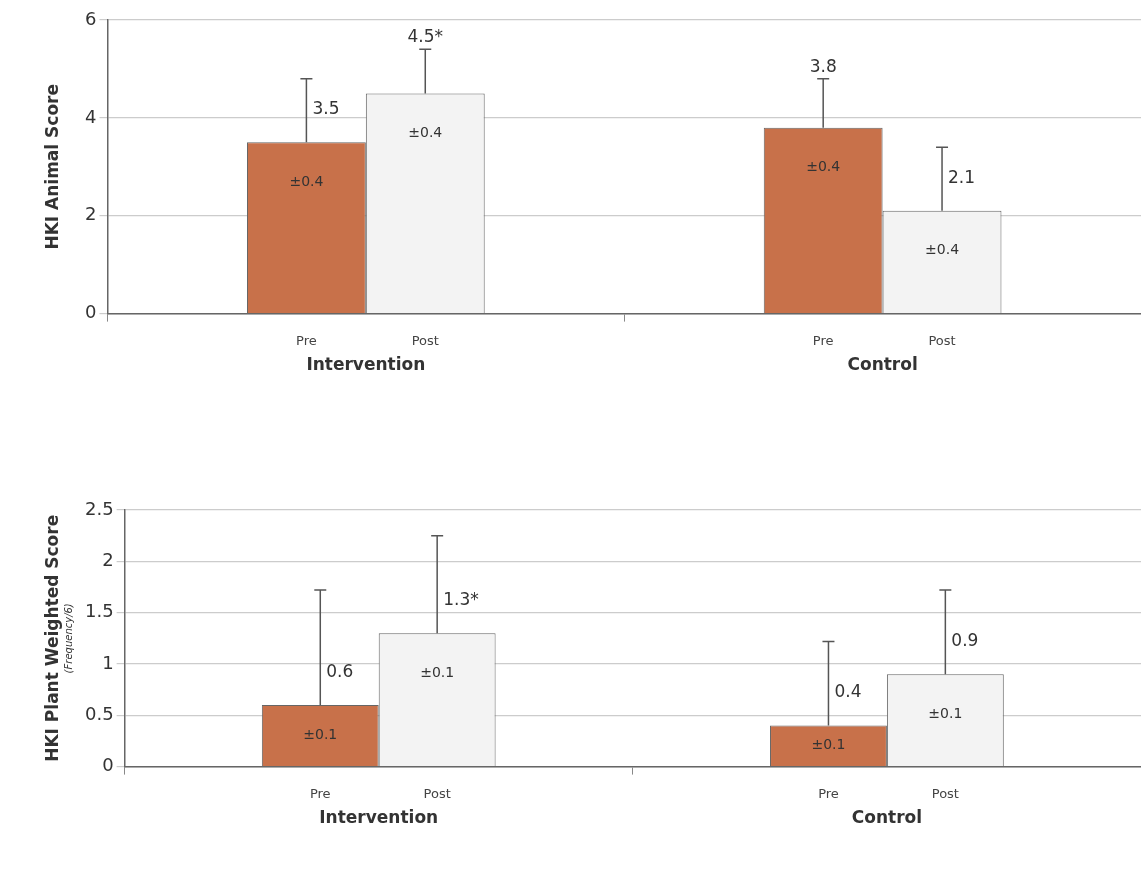 The height and width of the screenshot is (873, 1141). I want to click on y-axis-title: HKI Plant Weighted Score (Frequency/6), so click(58, 638).